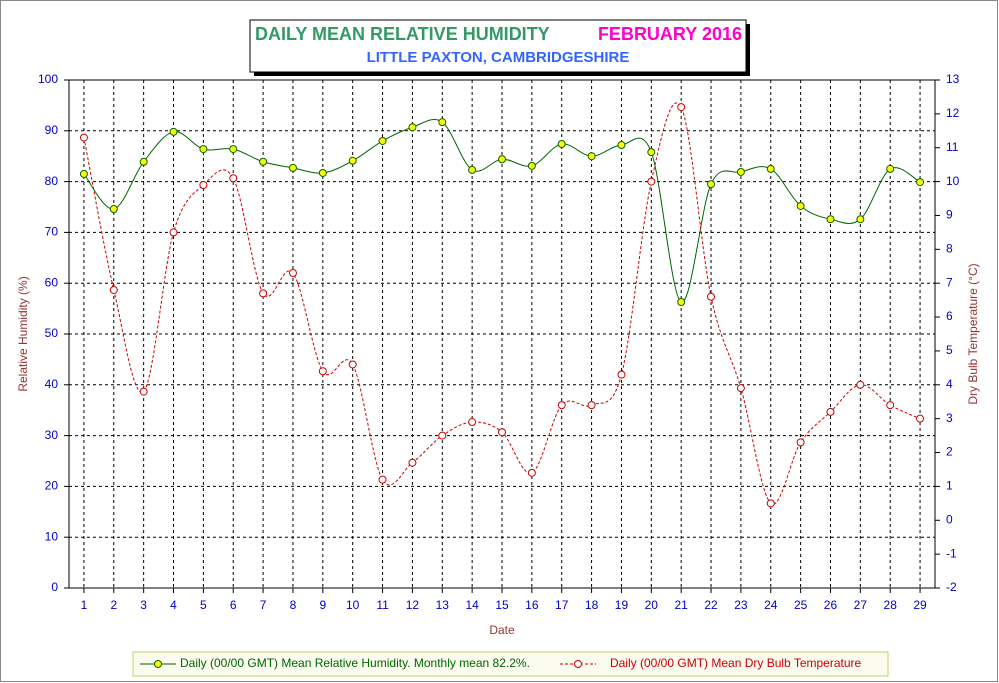 This screenshot has height=683, width=999. I want to click on y2-tick-label: 13, so click(953, 79).